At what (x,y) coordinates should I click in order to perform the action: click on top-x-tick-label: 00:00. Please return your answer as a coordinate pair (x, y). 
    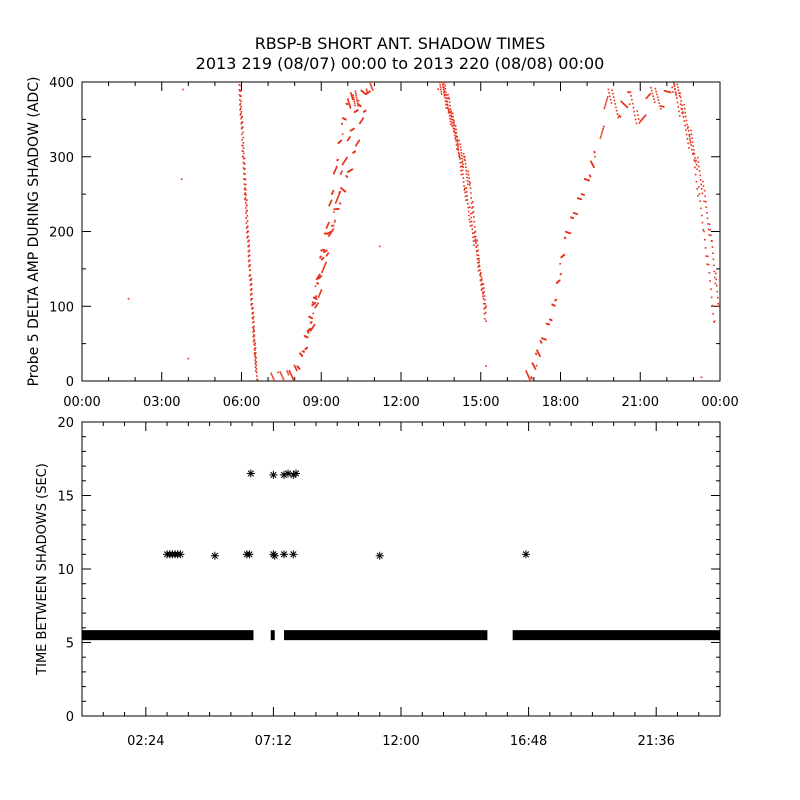
    Looking at the image, I should click on (81, 402).